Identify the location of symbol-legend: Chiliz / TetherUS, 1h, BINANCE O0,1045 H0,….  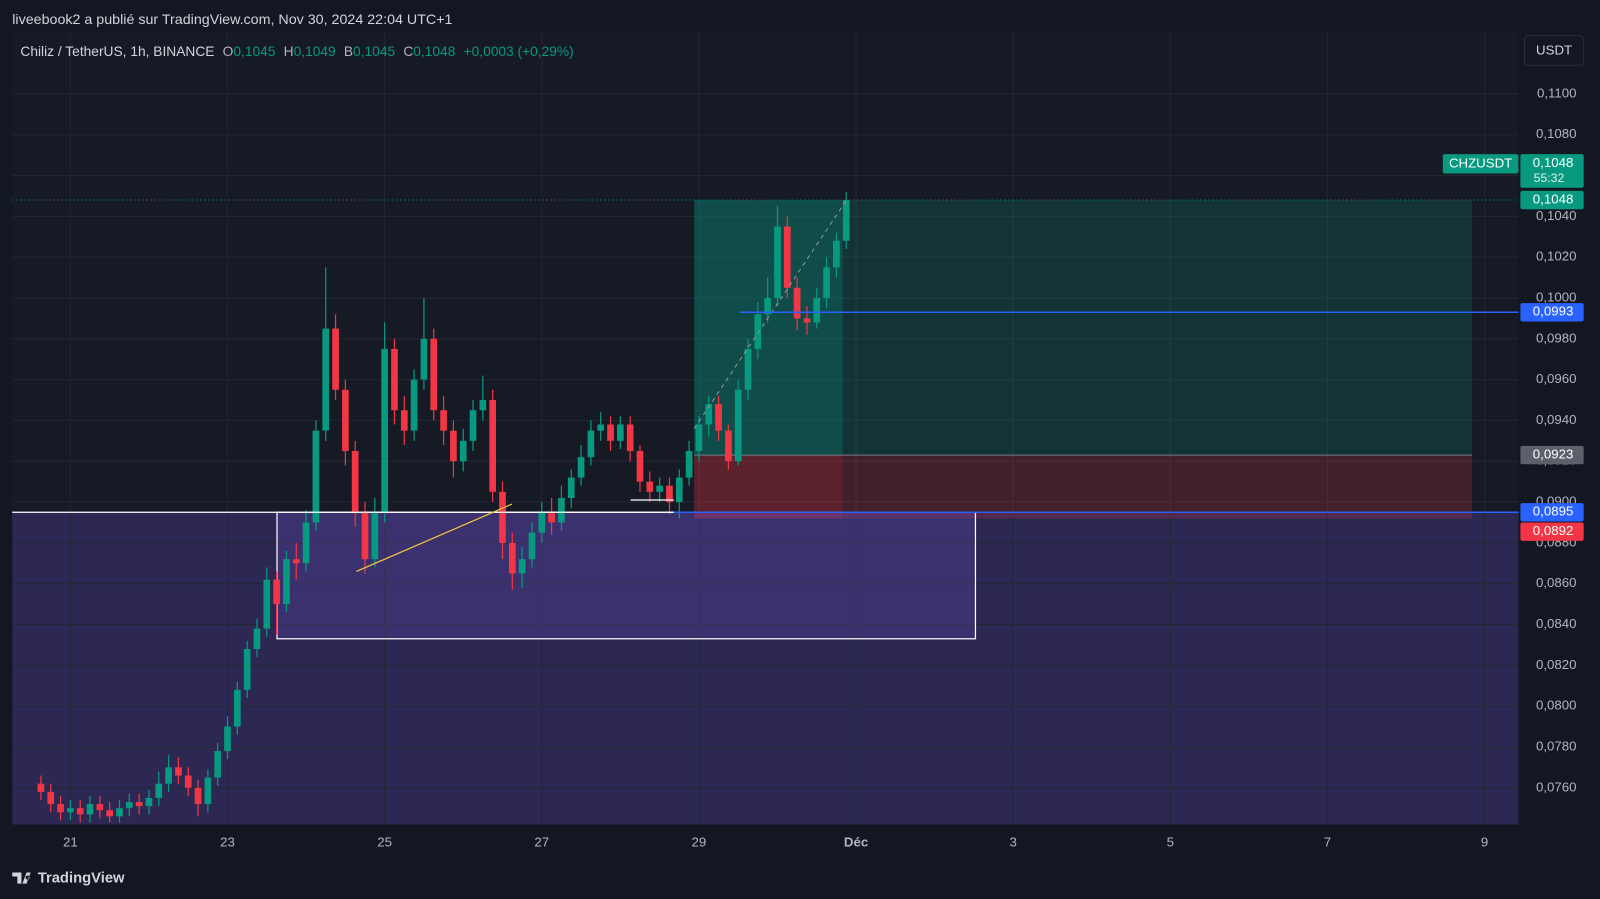
(296, 51).